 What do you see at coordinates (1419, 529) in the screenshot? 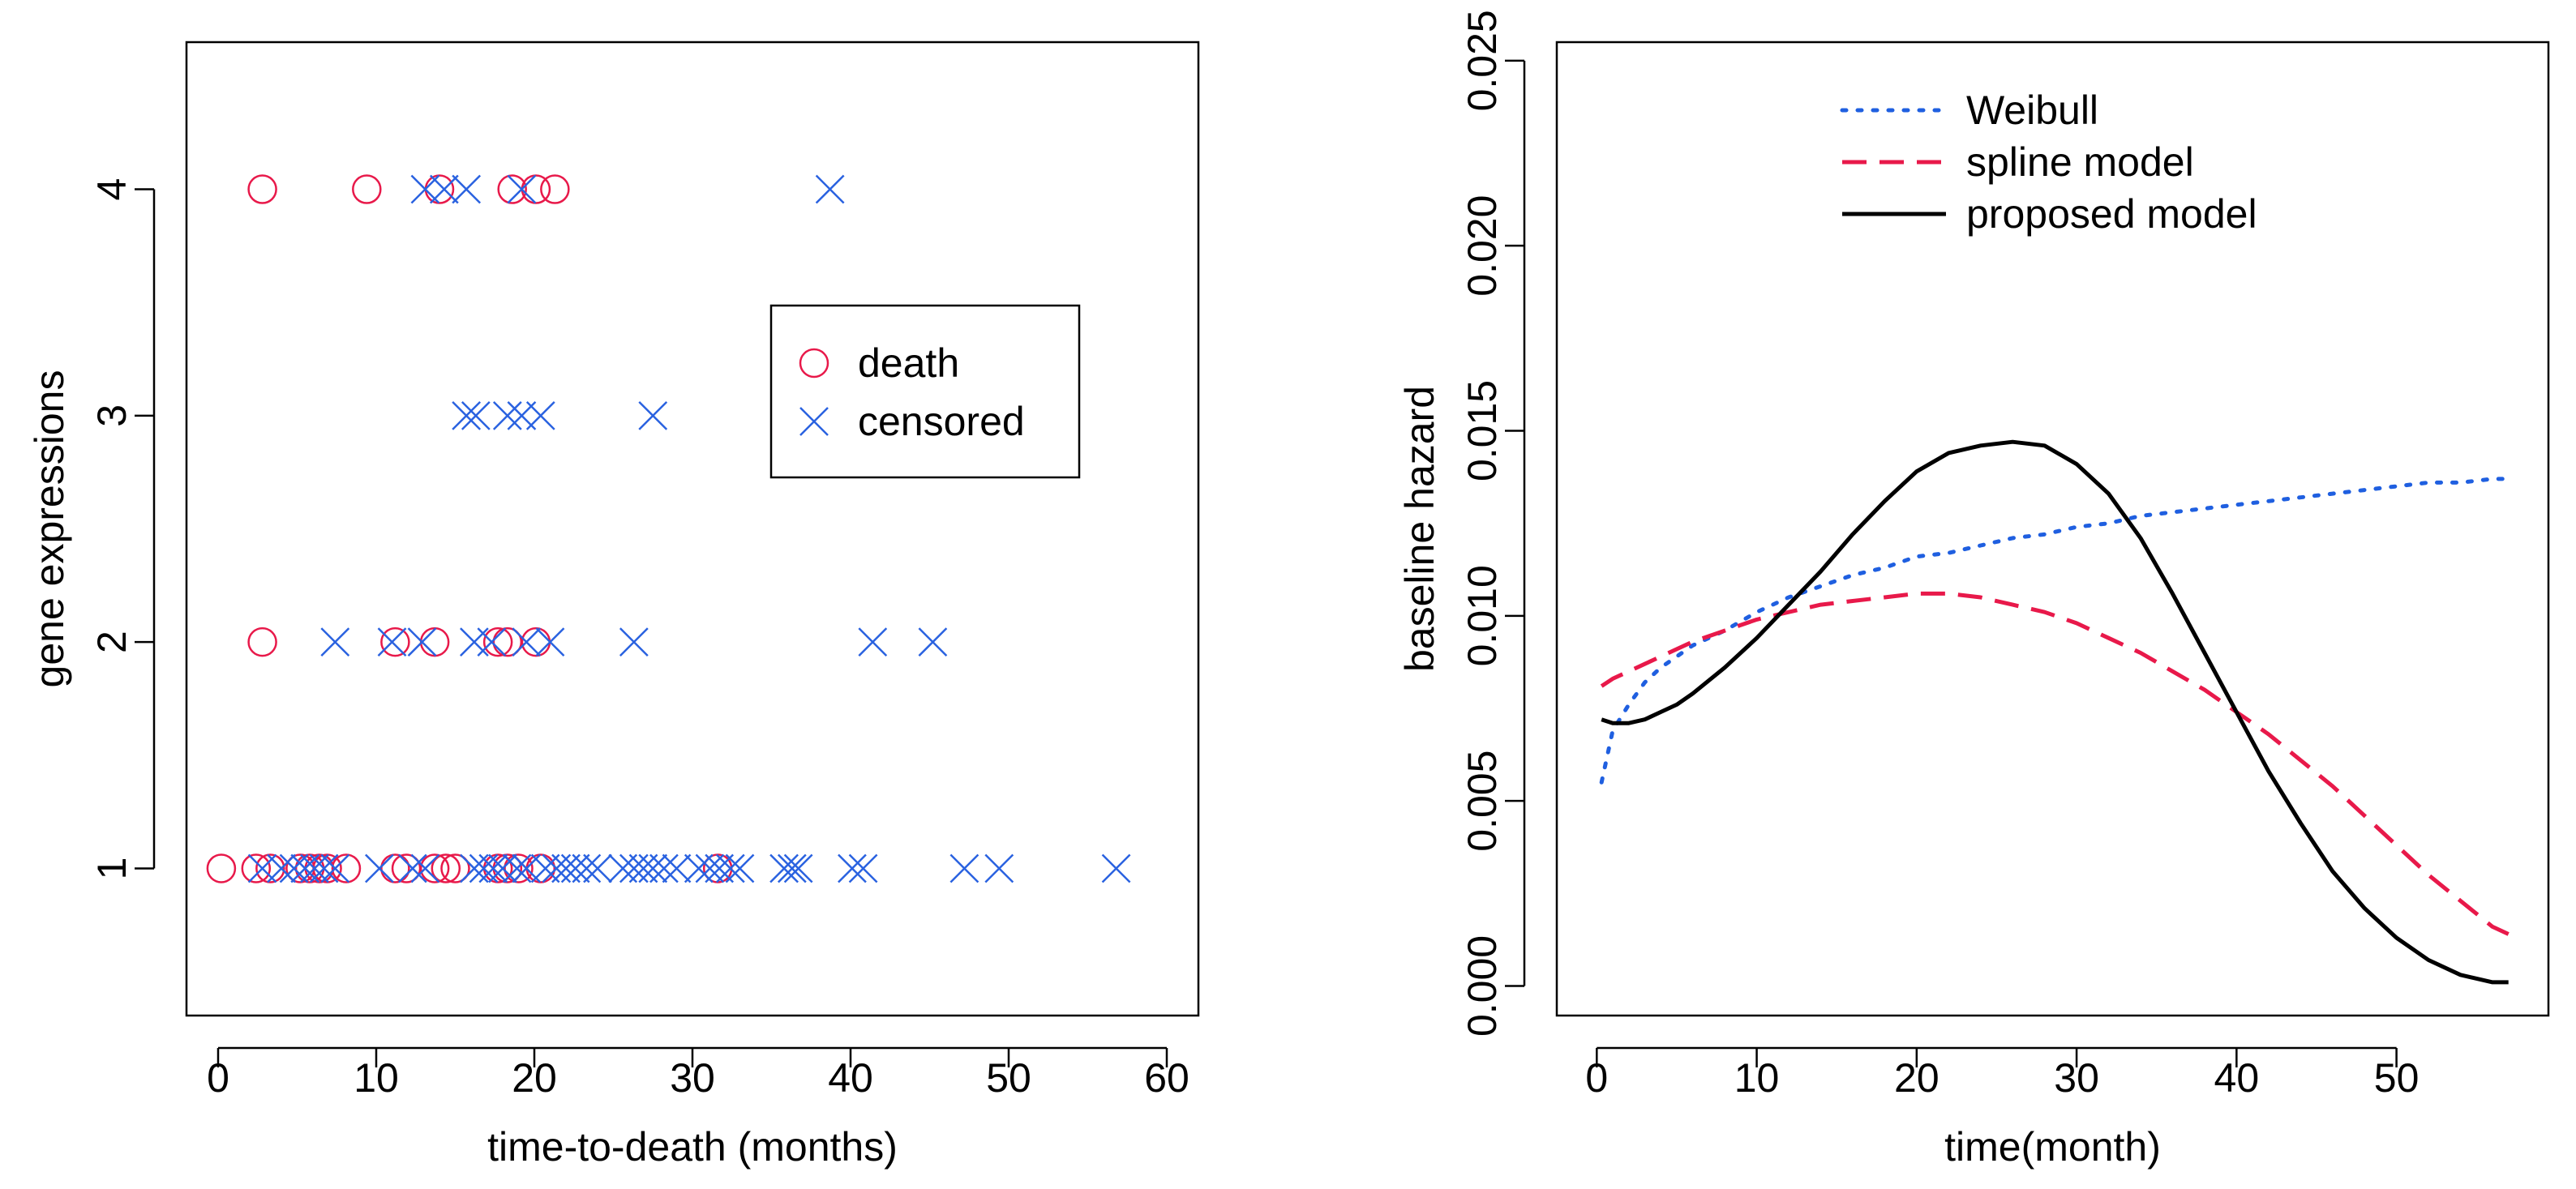
I see `hazard-y-axis-title: baseline hazard` at bounding box center [1419, 529].